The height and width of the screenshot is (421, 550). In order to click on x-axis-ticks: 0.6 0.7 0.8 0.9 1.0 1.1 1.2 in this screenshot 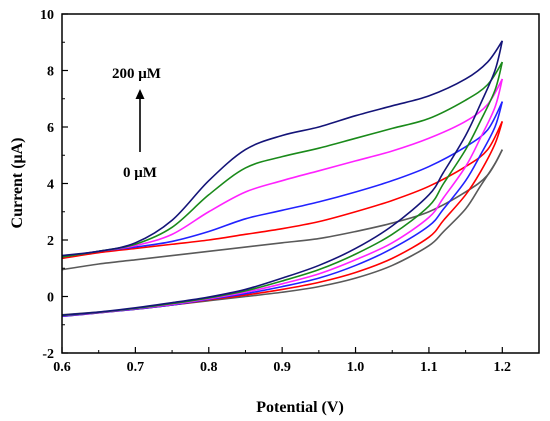, I will do `click(282, 361)`.